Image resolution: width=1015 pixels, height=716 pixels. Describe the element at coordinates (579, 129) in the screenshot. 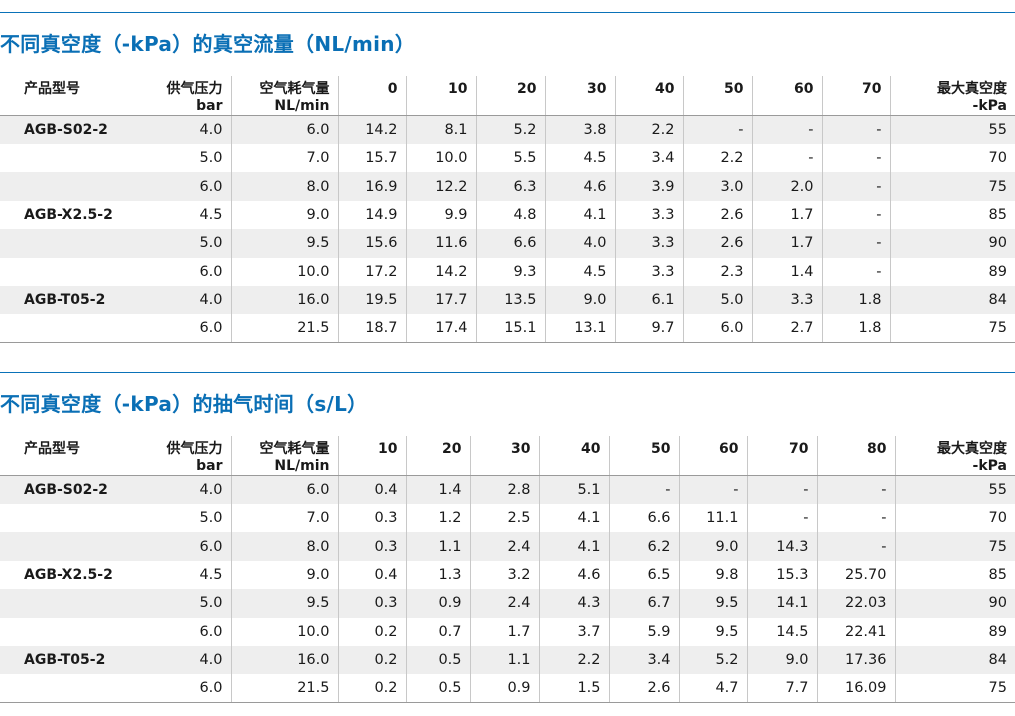

I see `value-cell: 3.8` at that location.